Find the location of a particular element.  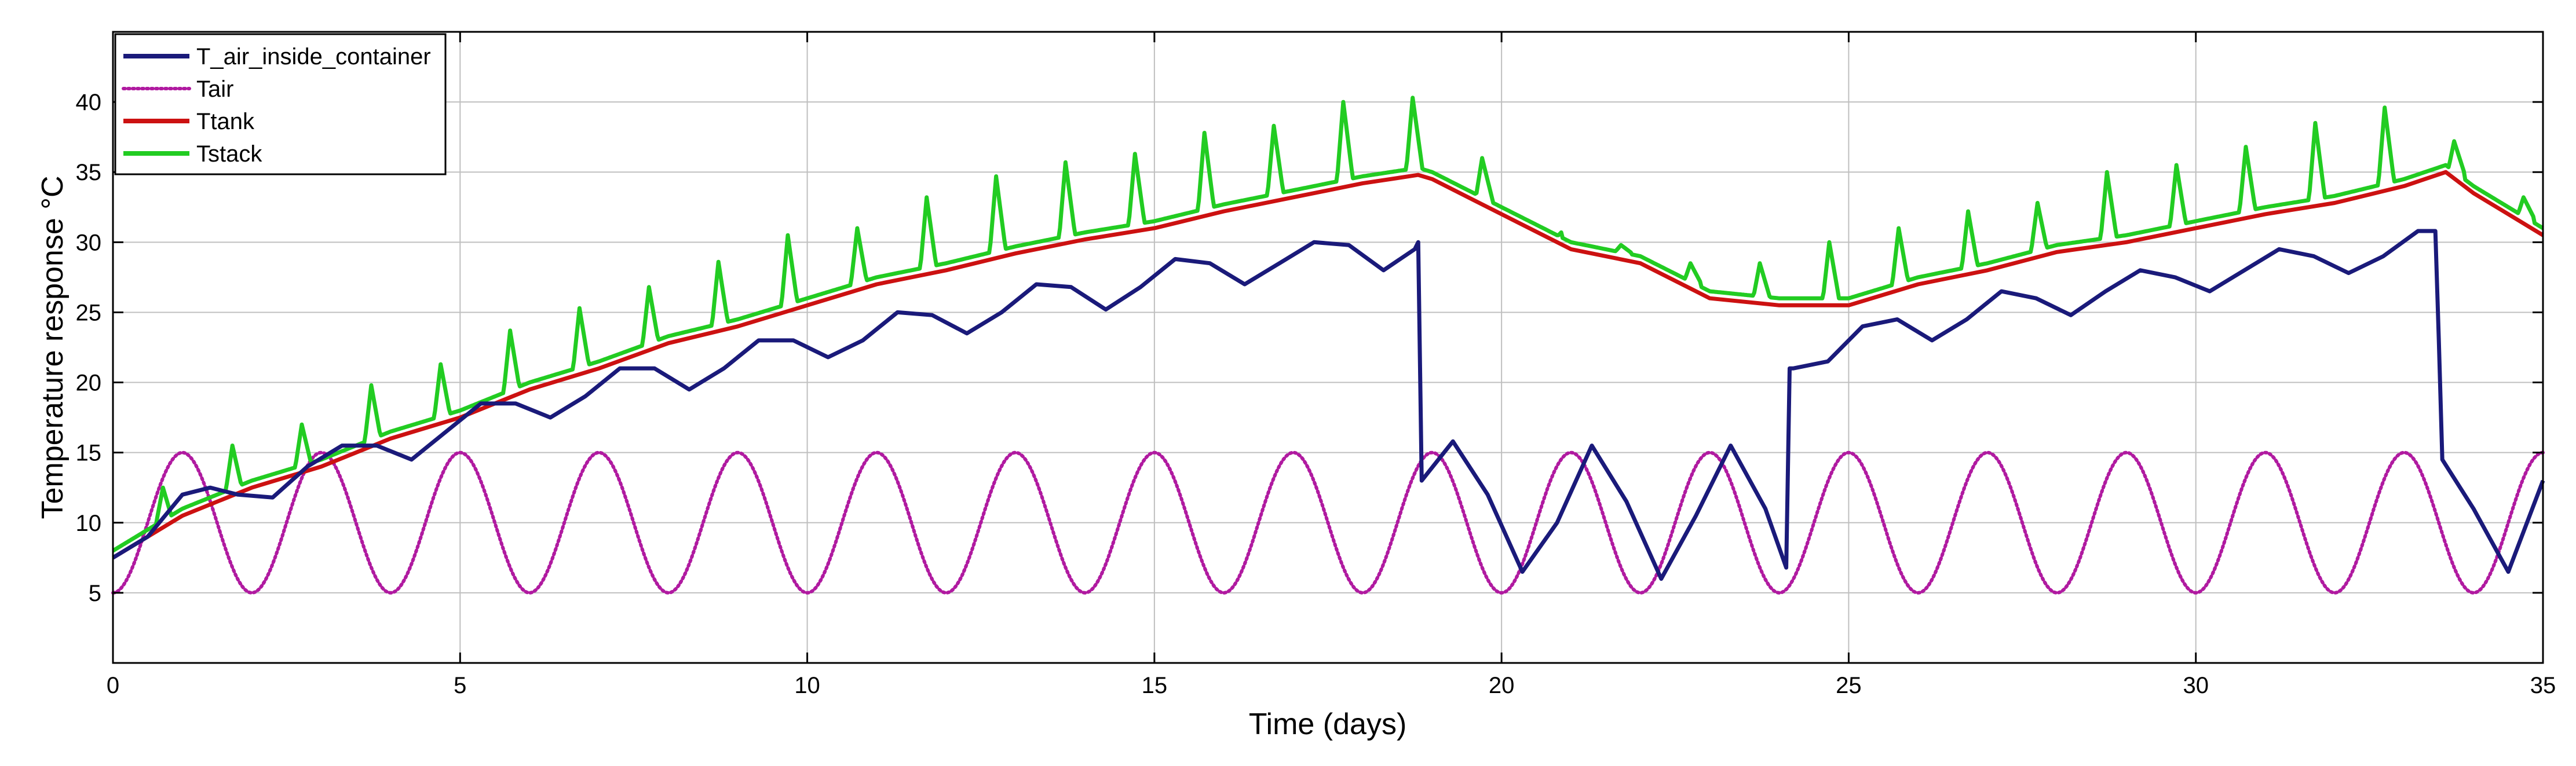

y-tick-label: 40 is located at coordinates (89, 102).